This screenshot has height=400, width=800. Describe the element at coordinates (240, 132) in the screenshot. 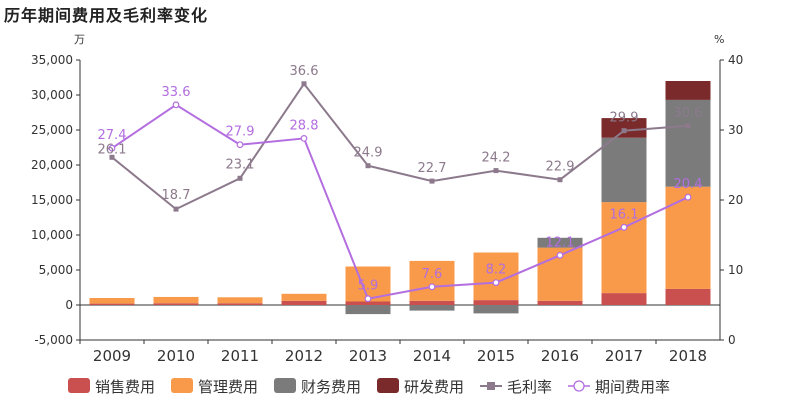

I see `data-label-期间费用率: 27.9` at that location.